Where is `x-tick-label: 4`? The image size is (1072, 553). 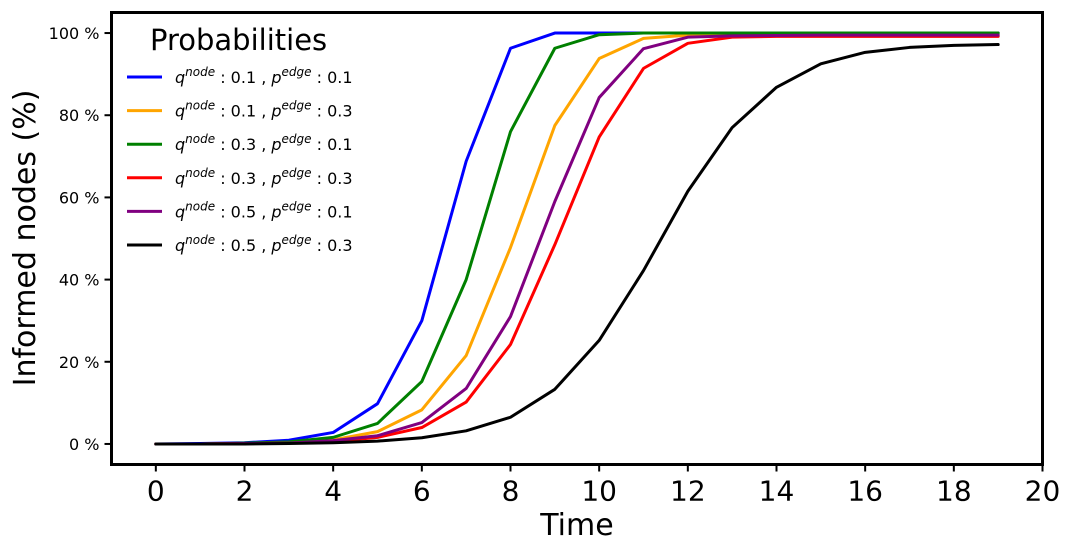
x-tick-label: 4 is located at coordinates (333, 491).